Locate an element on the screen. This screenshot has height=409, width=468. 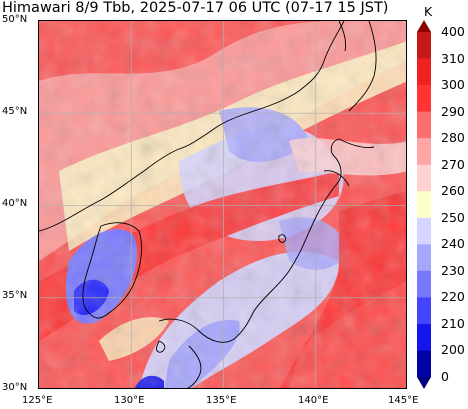
lon-label-135: 135°E is located at coordinates (221, 400).